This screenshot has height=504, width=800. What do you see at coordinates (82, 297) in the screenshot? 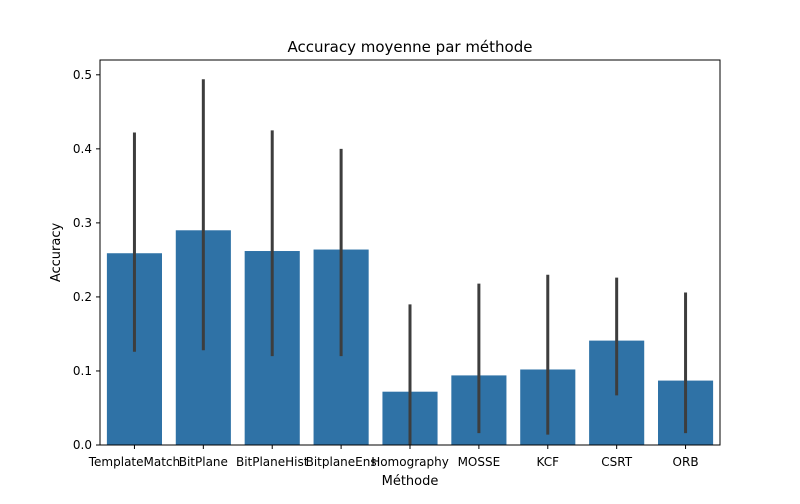
I see `y-tick-label: 0.2` at bounding box center [82, 297].